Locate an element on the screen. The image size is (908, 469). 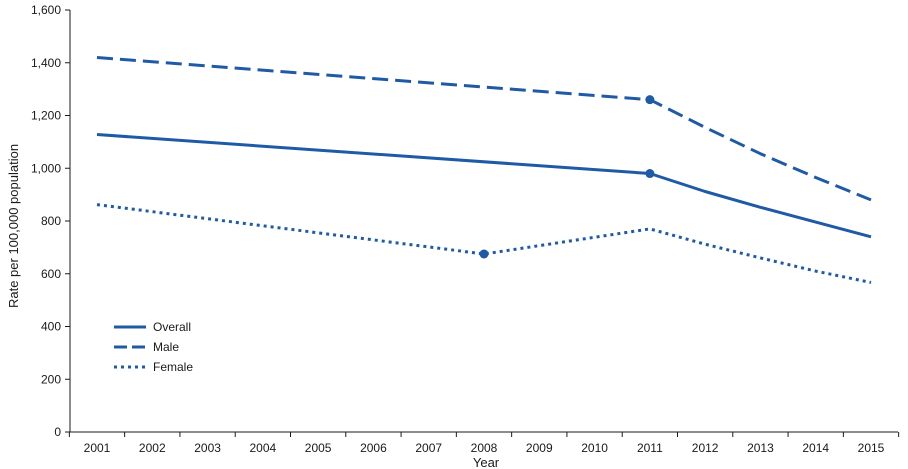
x-tick-label: 2015 is located at coordinates (871, 448).